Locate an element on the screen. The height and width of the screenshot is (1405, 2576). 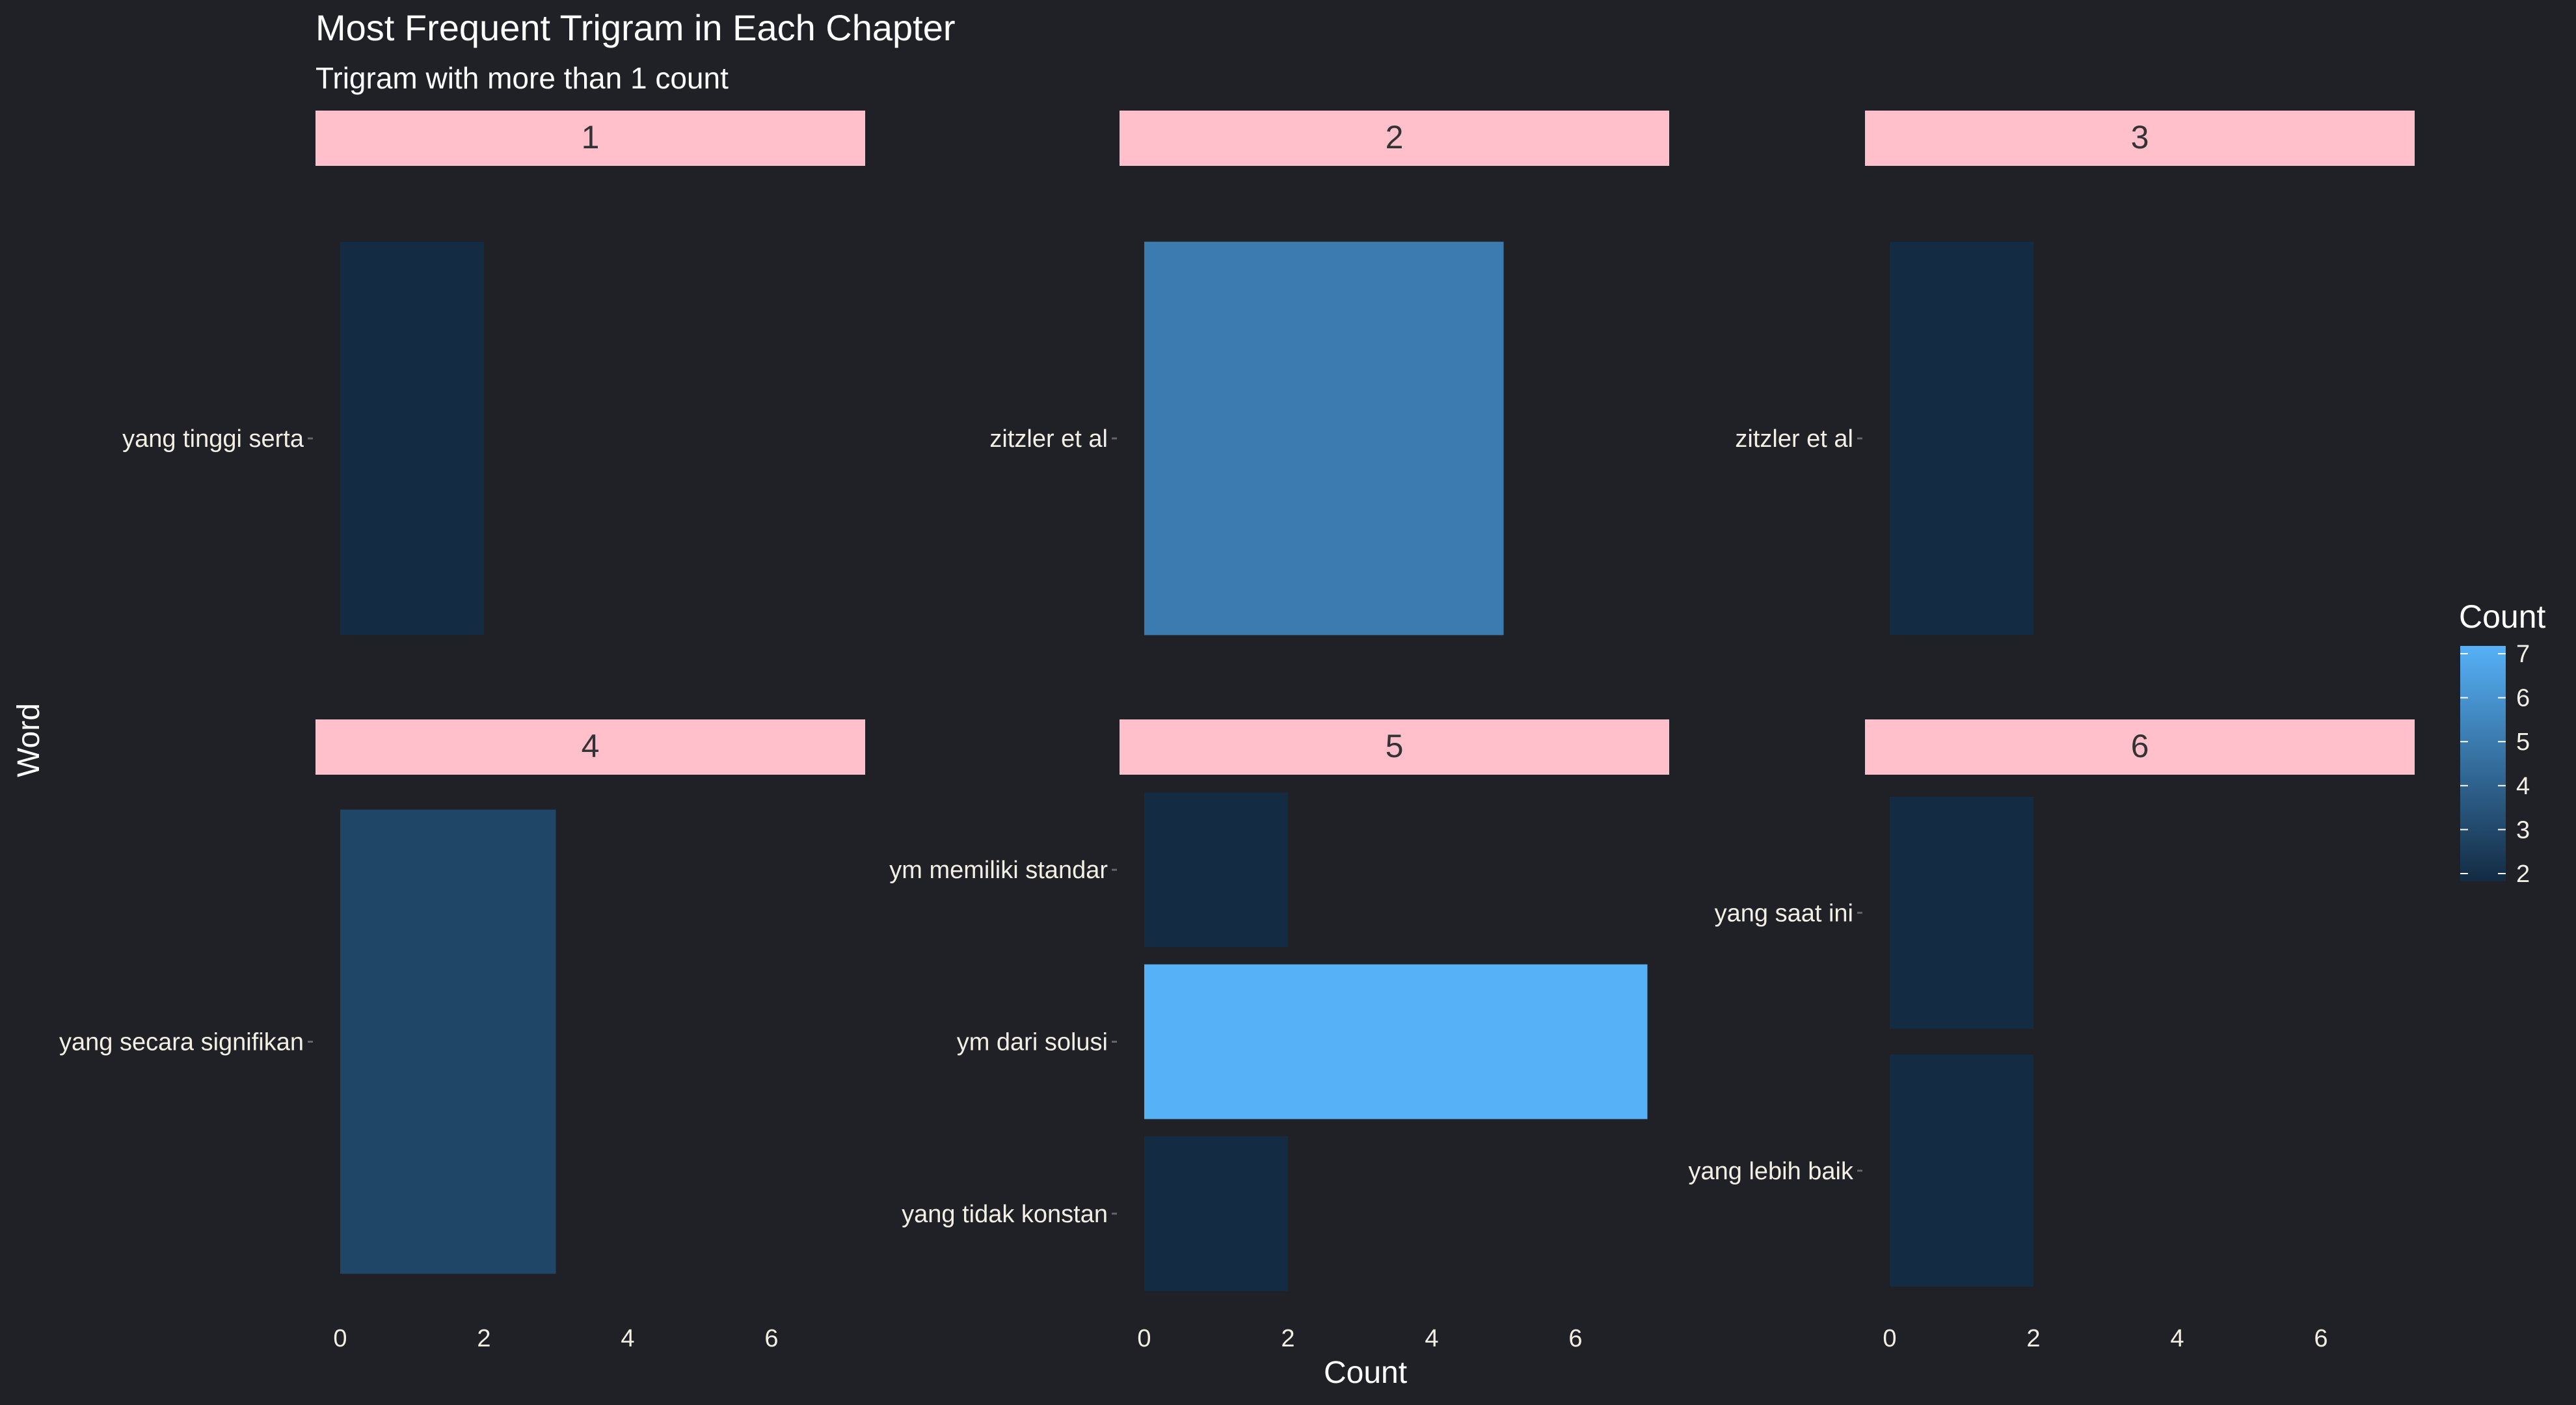
chart-title: Most Frequent Trigram in Each Chapter is located at coordinates (635, 27).